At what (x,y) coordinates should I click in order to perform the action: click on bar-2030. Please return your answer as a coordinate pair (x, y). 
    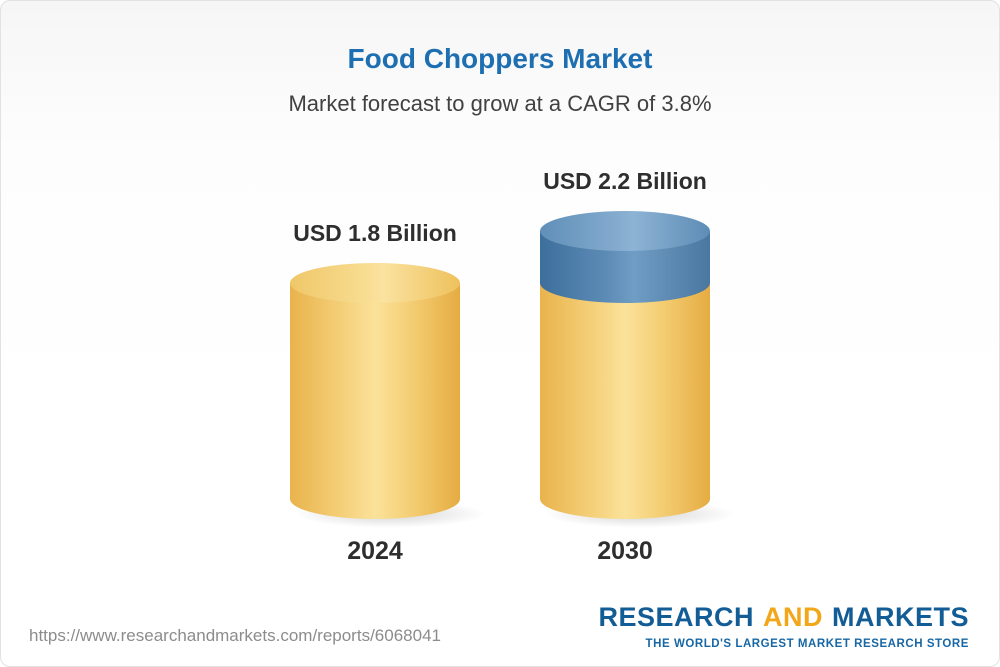
    Looking at the image, I should click on (638, 369).